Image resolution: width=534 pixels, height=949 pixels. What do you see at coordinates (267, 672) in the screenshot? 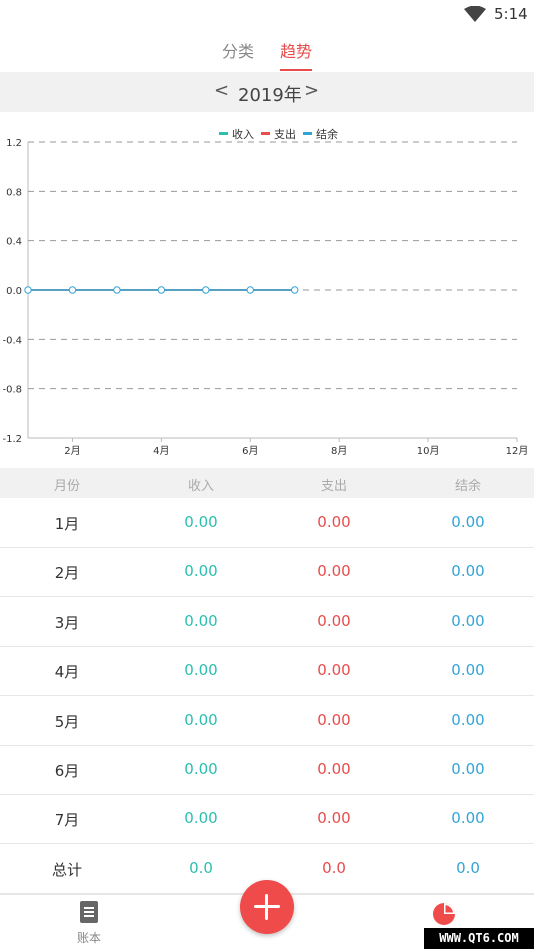
I see `table-row: 4月 0.00 0.00 0.00` at bounding box center [267, 672].